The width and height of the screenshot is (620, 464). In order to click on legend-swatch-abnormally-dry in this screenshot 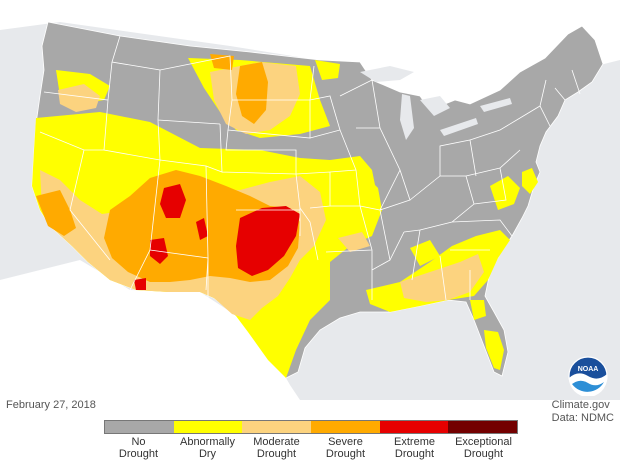, I will do `click(208, 427)`.